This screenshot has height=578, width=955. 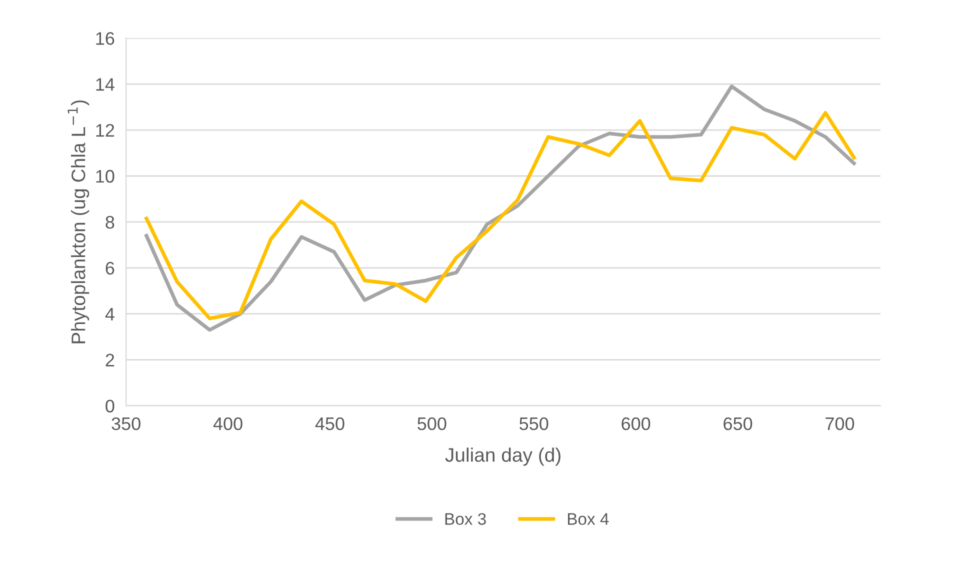 What do you see at coordinates (329, 423) in the screenshot?
I see `x-tick-label: 450` at bounding box center [329, 423].